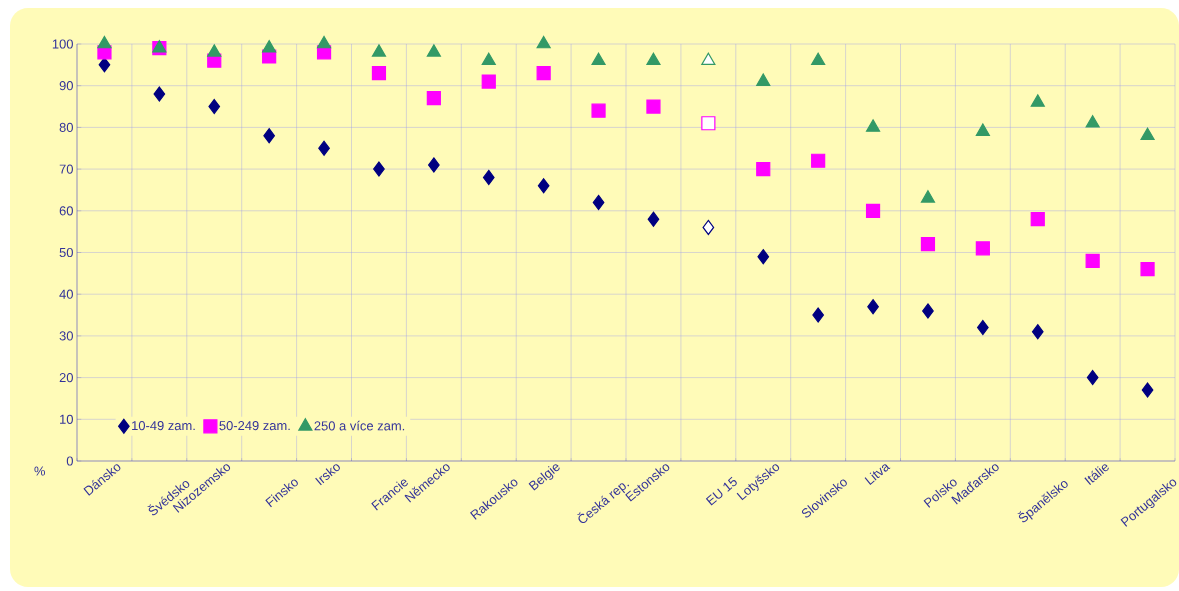 The width and height of the screenshot is (1179, 591). Describe the element at coordinates (66, 378) in the screenshot. I see `y-tick-label: 20` at that location.